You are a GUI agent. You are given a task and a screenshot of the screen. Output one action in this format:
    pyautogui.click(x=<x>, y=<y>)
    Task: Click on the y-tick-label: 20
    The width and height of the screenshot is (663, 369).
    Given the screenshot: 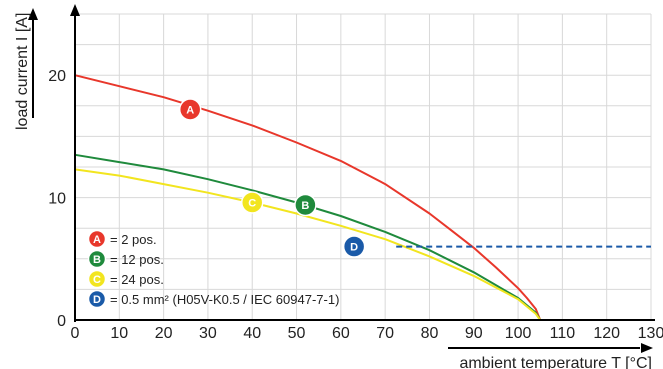 What is the action you would take?
    pyautogui.click(x=57, y=76)
    